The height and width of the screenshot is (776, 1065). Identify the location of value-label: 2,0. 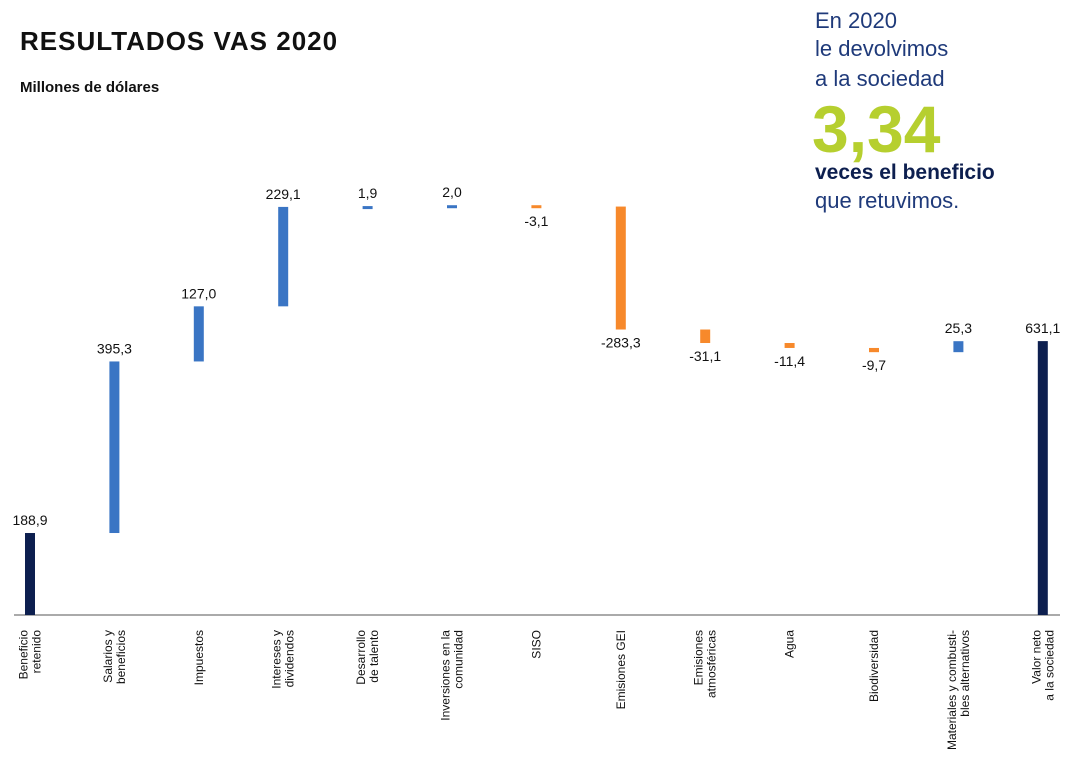
(452, 192).